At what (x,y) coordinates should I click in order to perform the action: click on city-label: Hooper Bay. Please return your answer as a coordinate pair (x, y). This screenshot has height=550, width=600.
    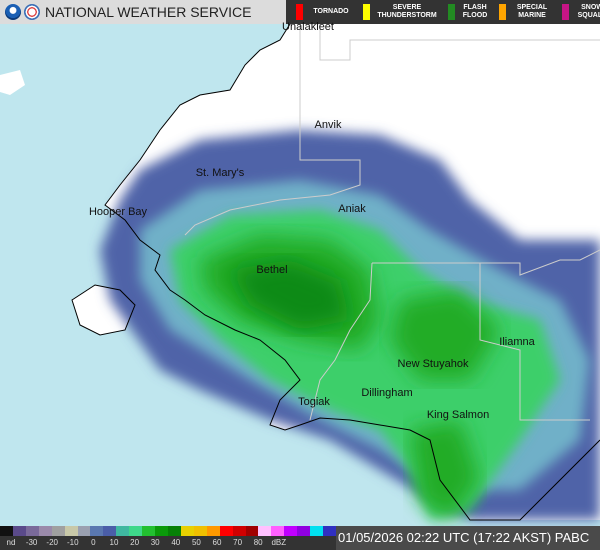
    Looking at the image, I should click on (118, 212).